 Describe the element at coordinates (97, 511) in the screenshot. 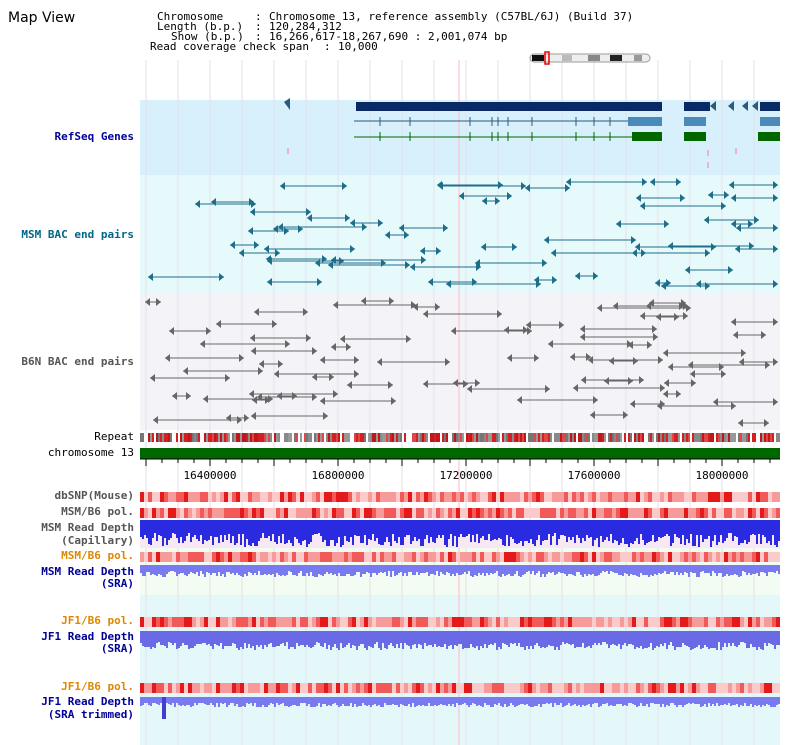

I see `track-label-msm-pol-1: MSM/B6 pol.` at that location.